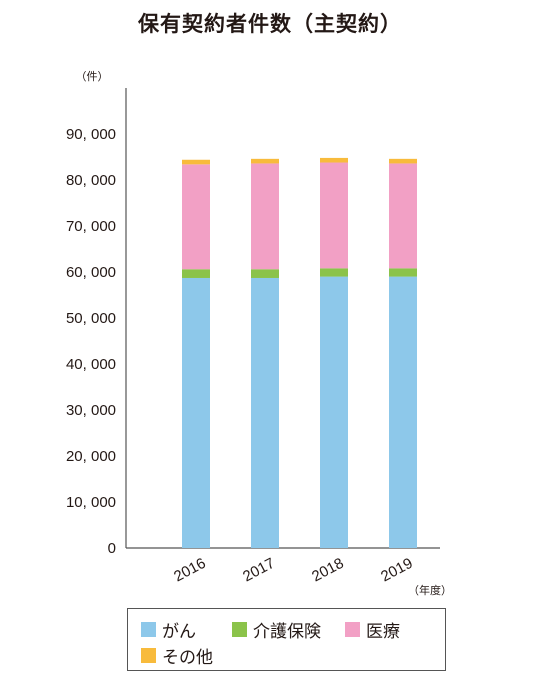 The width and height of the screenshot is (540, 682). I want to click on y-tick-label: 0, so click(112, 548).